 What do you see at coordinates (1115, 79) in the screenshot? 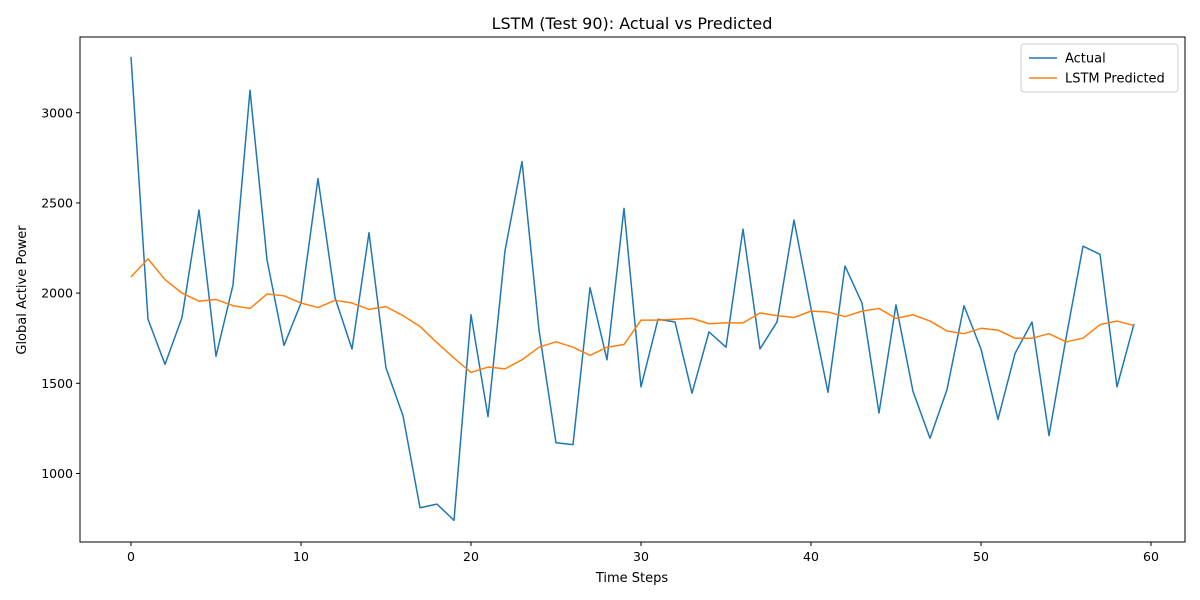
I see `legend-label-predicted: LSTM Predicted` at bounding box center [1115, 79].